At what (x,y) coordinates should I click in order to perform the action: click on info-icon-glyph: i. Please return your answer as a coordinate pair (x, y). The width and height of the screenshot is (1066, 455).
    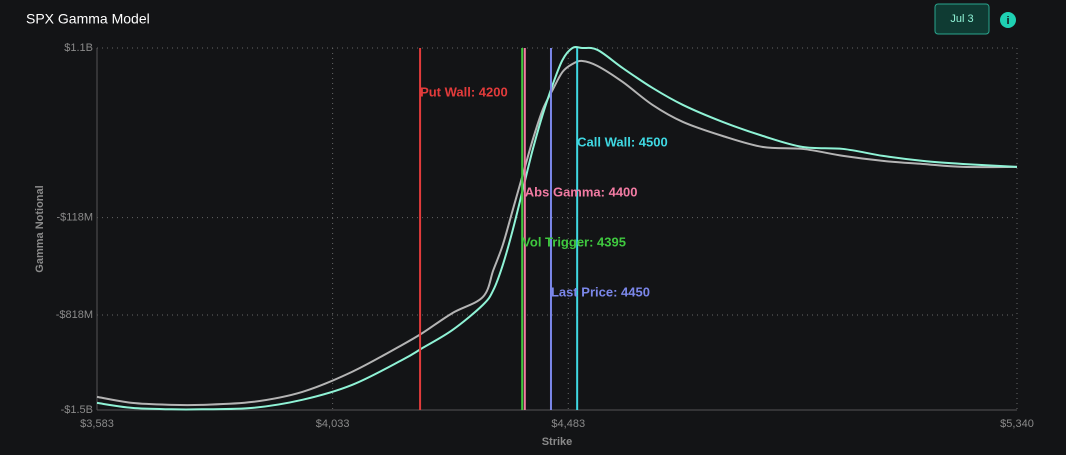
    Looking at the image, I should click on (1007, 21).